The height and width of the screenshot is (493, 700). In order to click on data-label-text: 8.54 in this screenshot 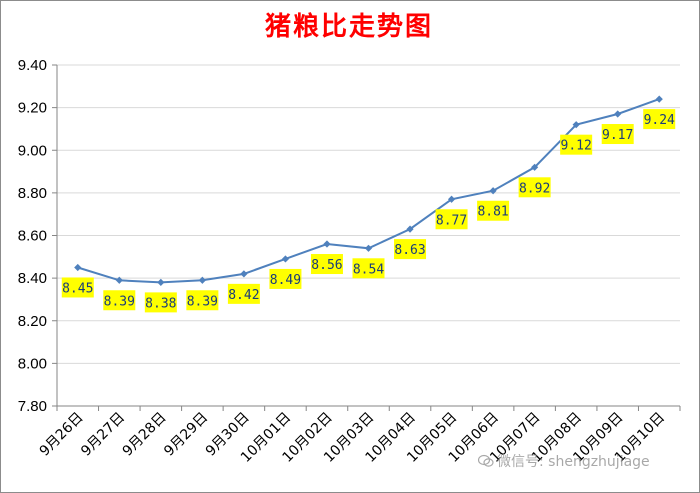, I will do `click(368, 269)`.